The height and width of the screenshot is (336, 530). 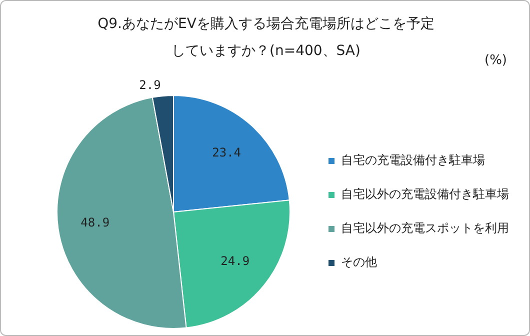 What do you see at coordinates (235, 261) in the screenshot?
I see `data-label: 24.9` at bounding box center [235, 261].